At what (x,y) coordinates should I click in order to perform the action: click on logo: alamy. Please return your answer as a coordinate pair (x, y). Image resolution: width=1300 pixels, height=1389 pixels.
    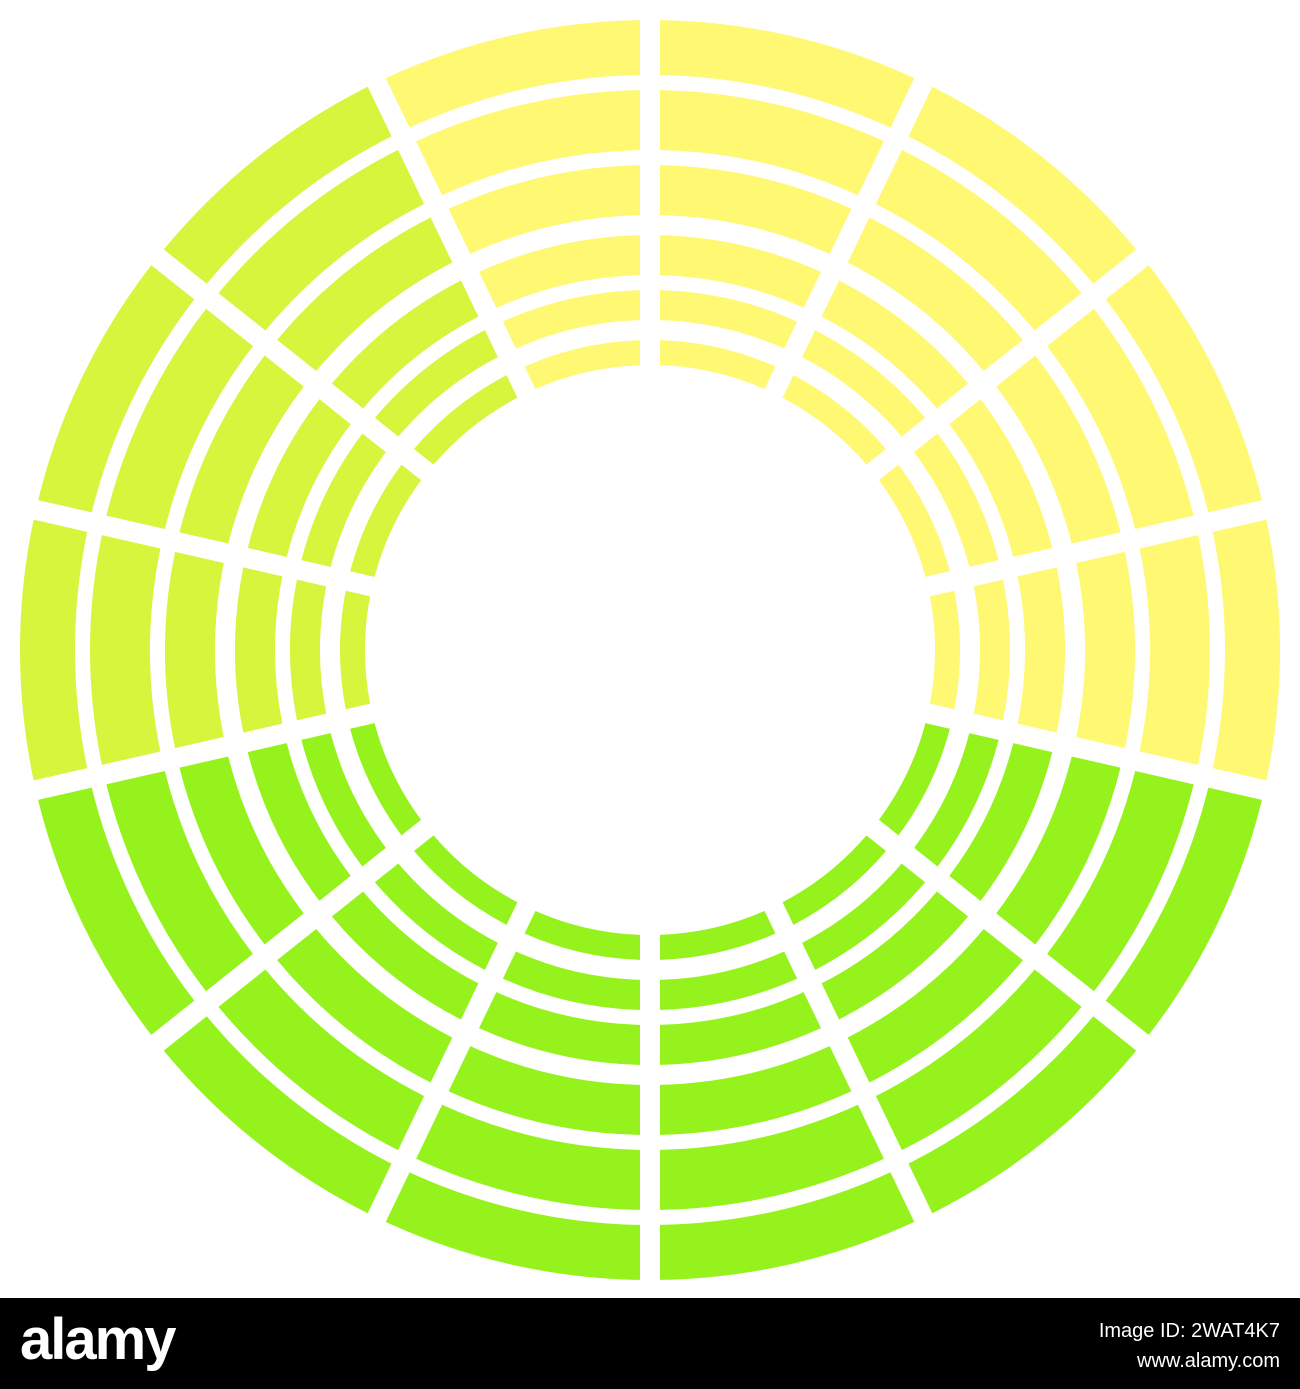
    Looking at the image, I should click on (98, 1339).